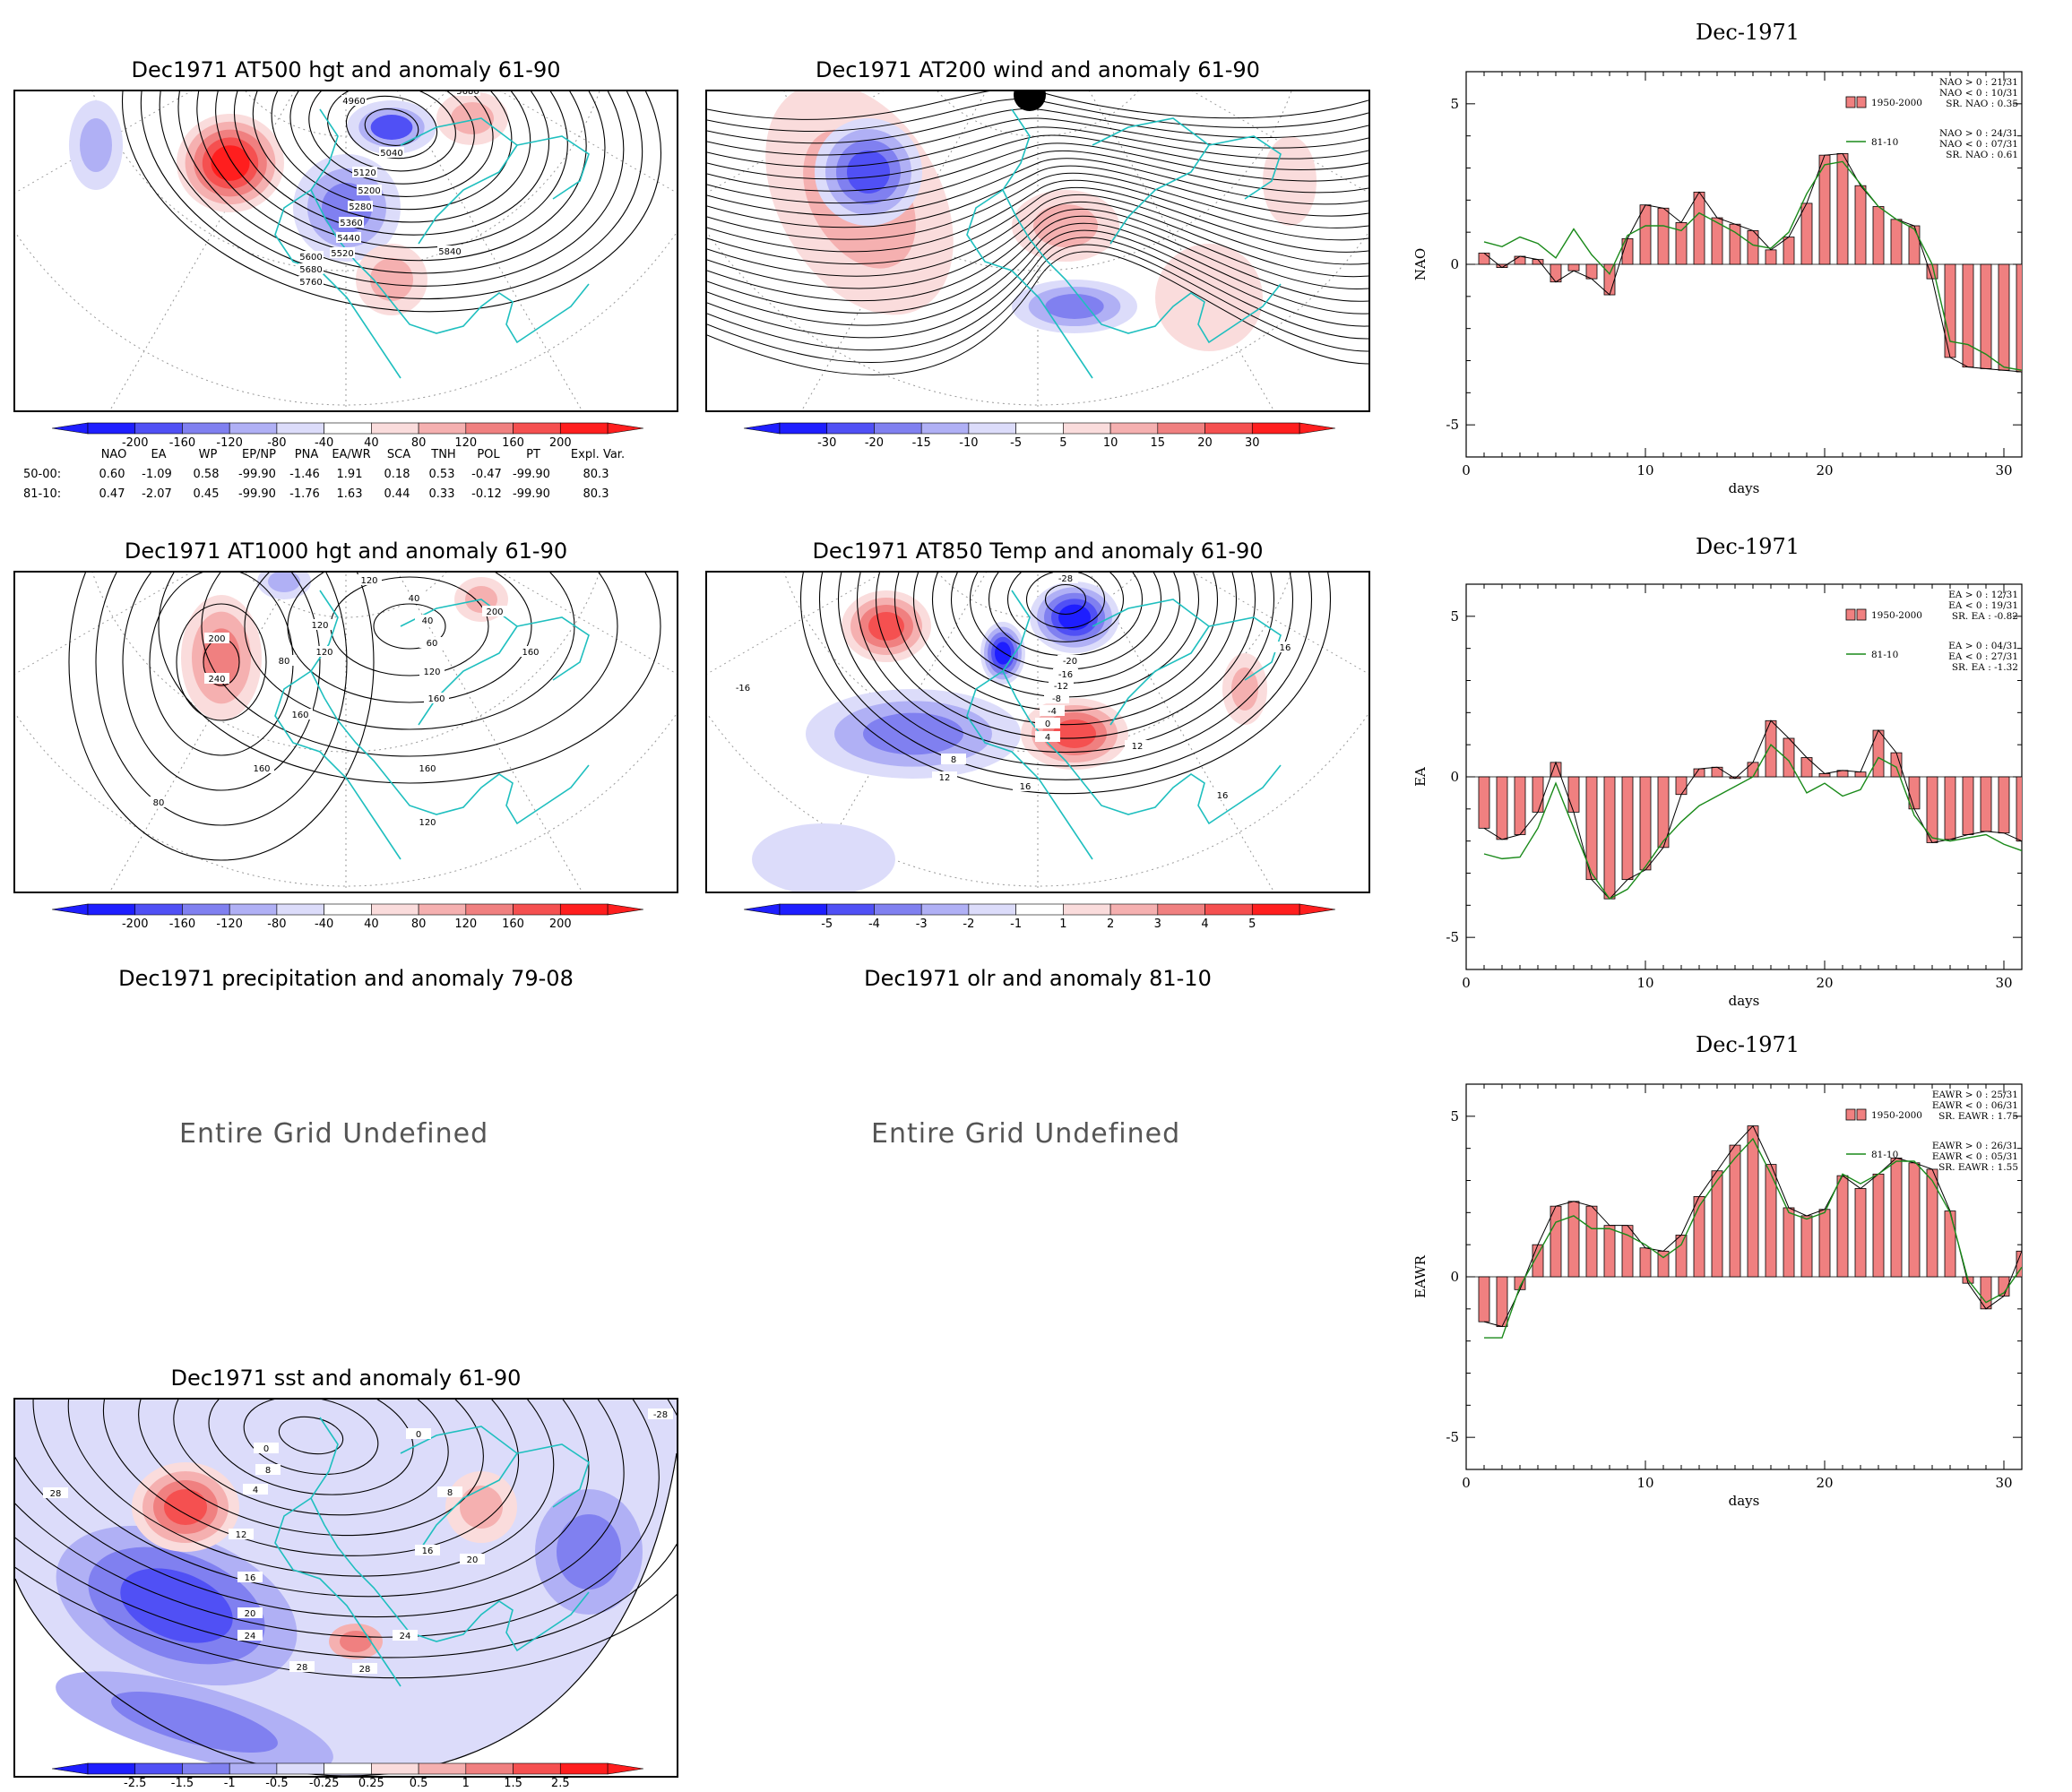 This screenshot has width=2072, height=1792. I want to click on x-tick-label: 20, so click(1824, 470).